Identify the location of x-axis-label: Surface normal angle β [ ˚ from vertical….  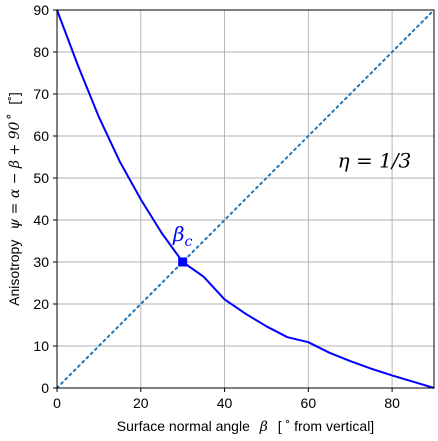
(245, 426).